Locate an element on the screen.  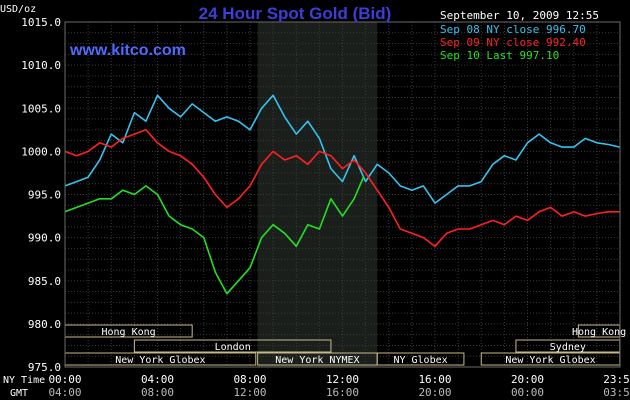
ny-time-label: NY Time is located at coordinates (24, 380).